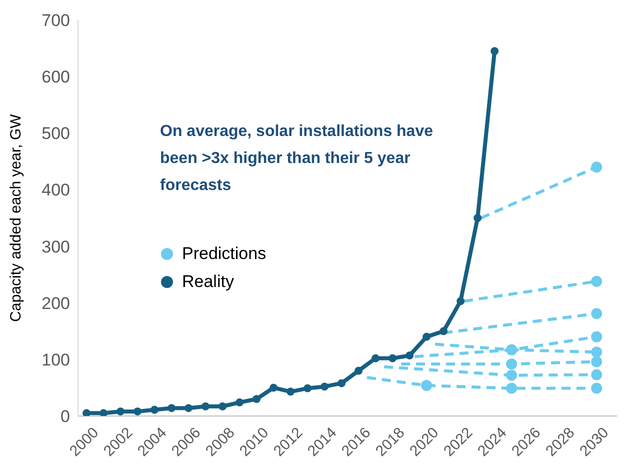 This screenshot has width=625, height=471. Describe the element at coordinates (56, 303) in the screenshot. I see `y-tick-label: 200` at that location.